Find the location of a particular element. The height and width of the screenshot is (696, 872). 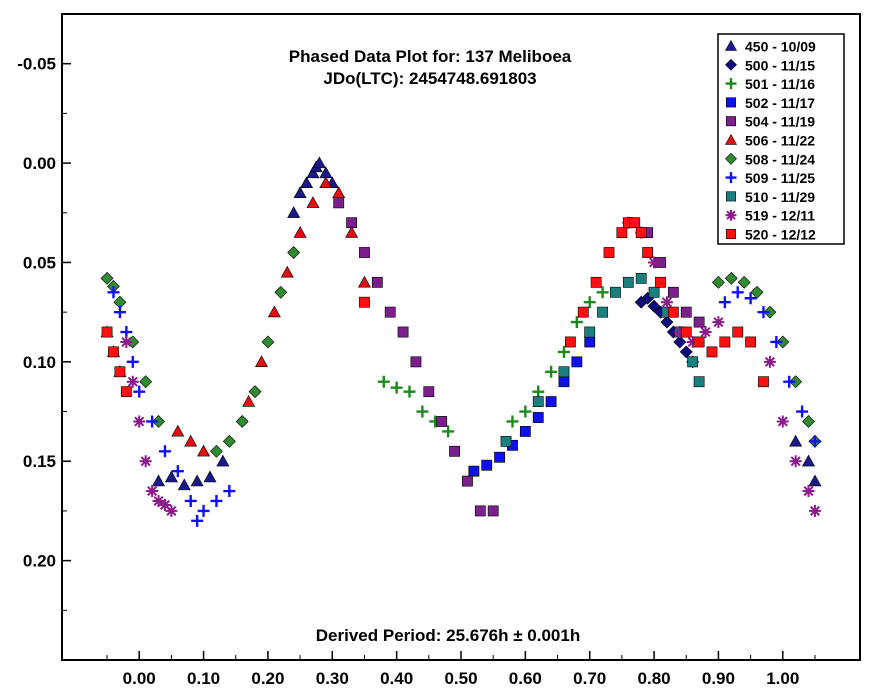

y-tick-label: 0.15 is located at coordinates (39, 461).